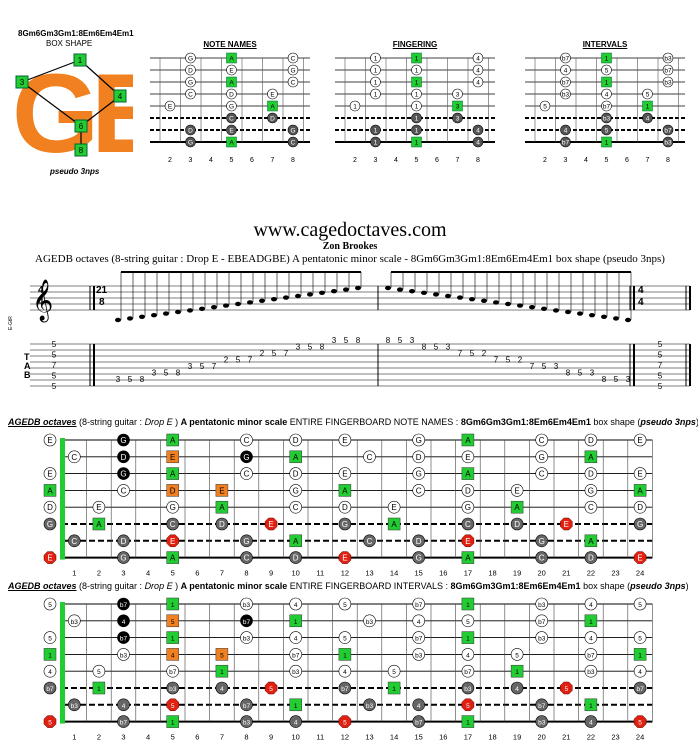 The width and height of the screenshot is (700, 746). Describe the element at coordinates (566, 131) in the screenshot. I see `mini-note-label: 4` at that location.